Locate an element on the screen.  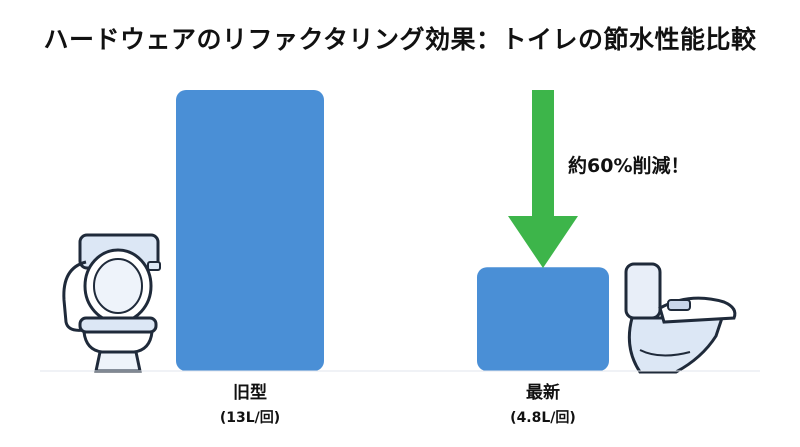
x-tick-sublabel-old: (13L/回) is located at coordinates (250, 418).